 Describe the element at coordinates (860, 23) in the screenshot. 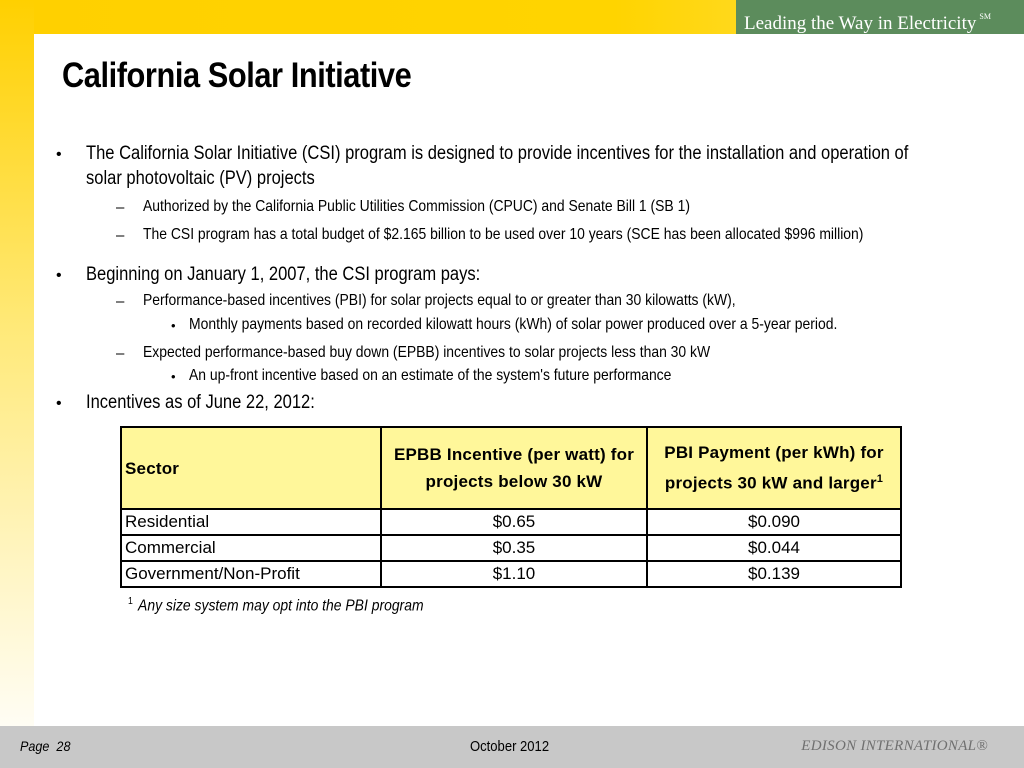

I see `tagline-text: Leading the Way in Electricity` at that location.